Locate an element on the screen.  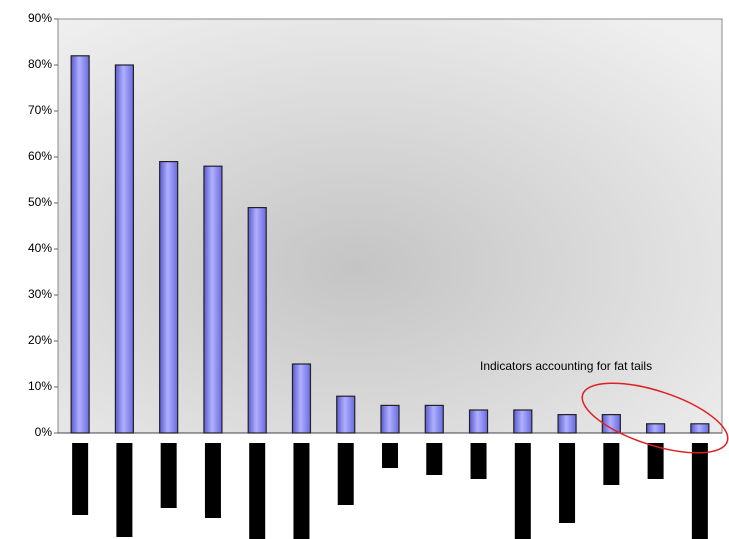
y-tick-label: 10% is located at coordinates (40, 386).